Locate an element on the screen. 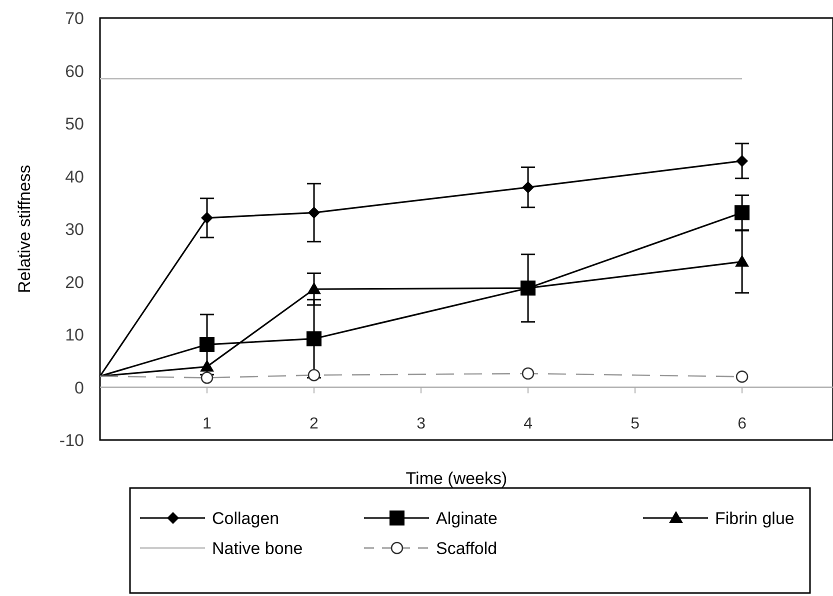 Image resolution: width=833 pixels, height=596 pixels. y-tick-label: 30 is located at coordinates (74, 229).